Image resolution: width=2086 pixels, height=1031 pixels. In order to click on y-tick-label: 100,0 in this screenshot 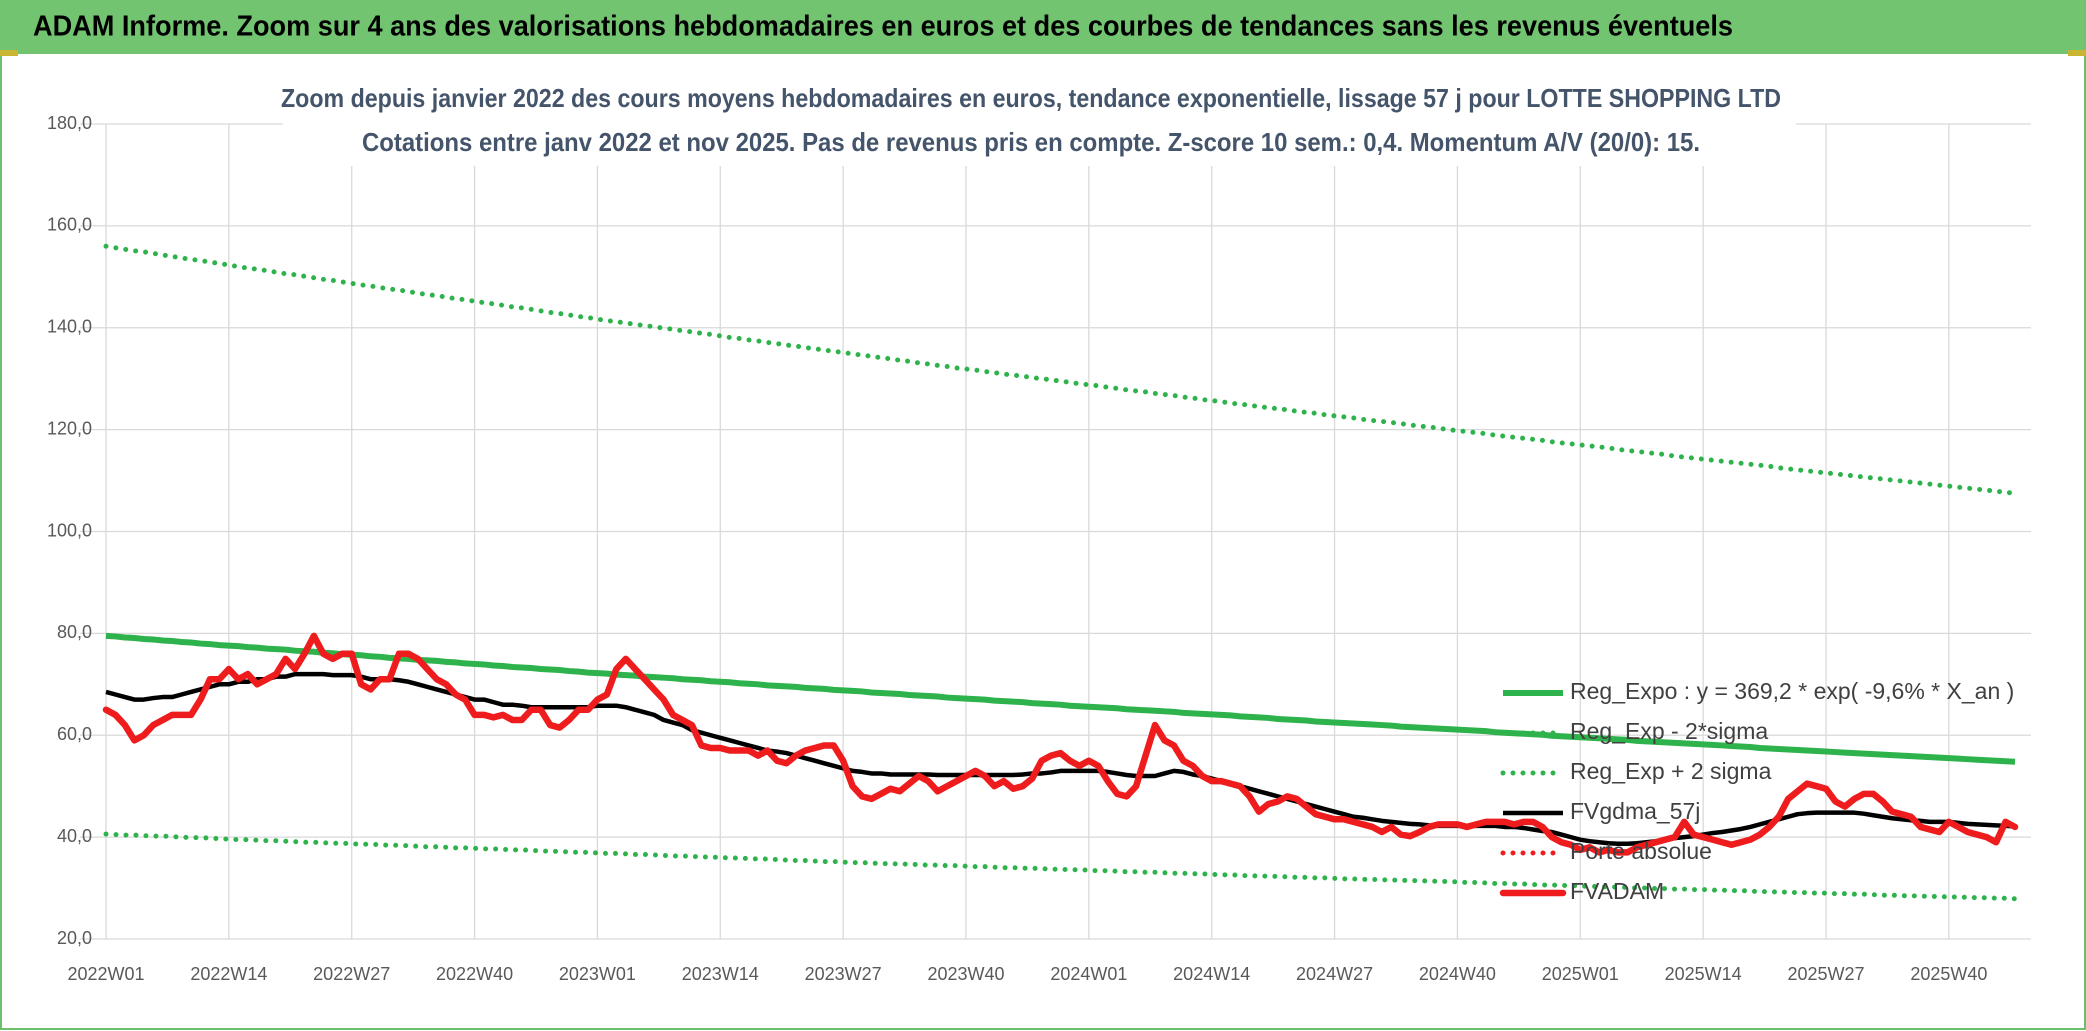, I will do `click(69, 530)`.